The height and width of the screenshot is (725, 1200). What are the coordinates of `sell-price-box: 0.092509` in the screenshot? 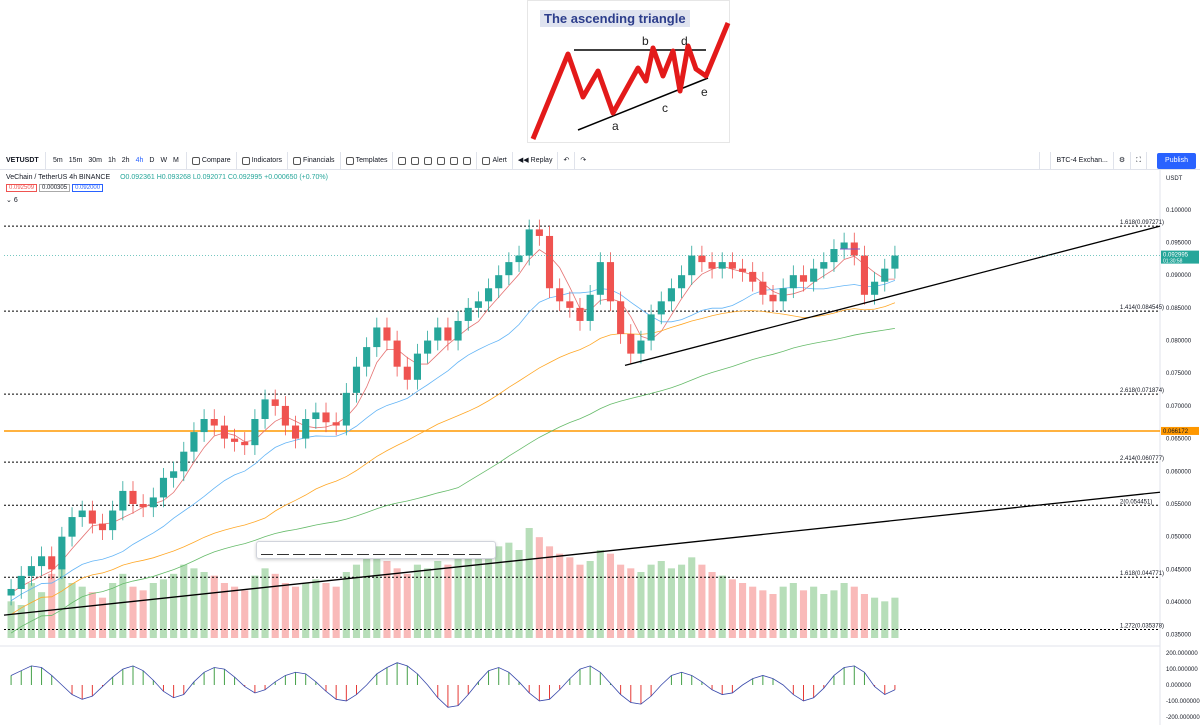 It's located at (22, 188).